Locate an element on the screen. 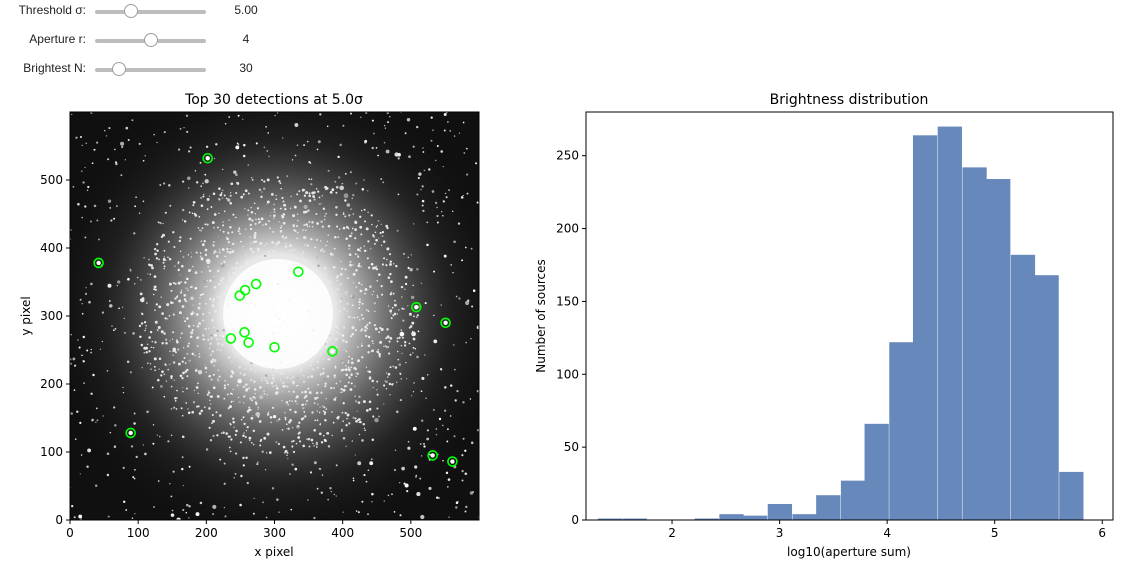 The image size is (1137, 564). aperture-slider is located at coordinates (150, 40).